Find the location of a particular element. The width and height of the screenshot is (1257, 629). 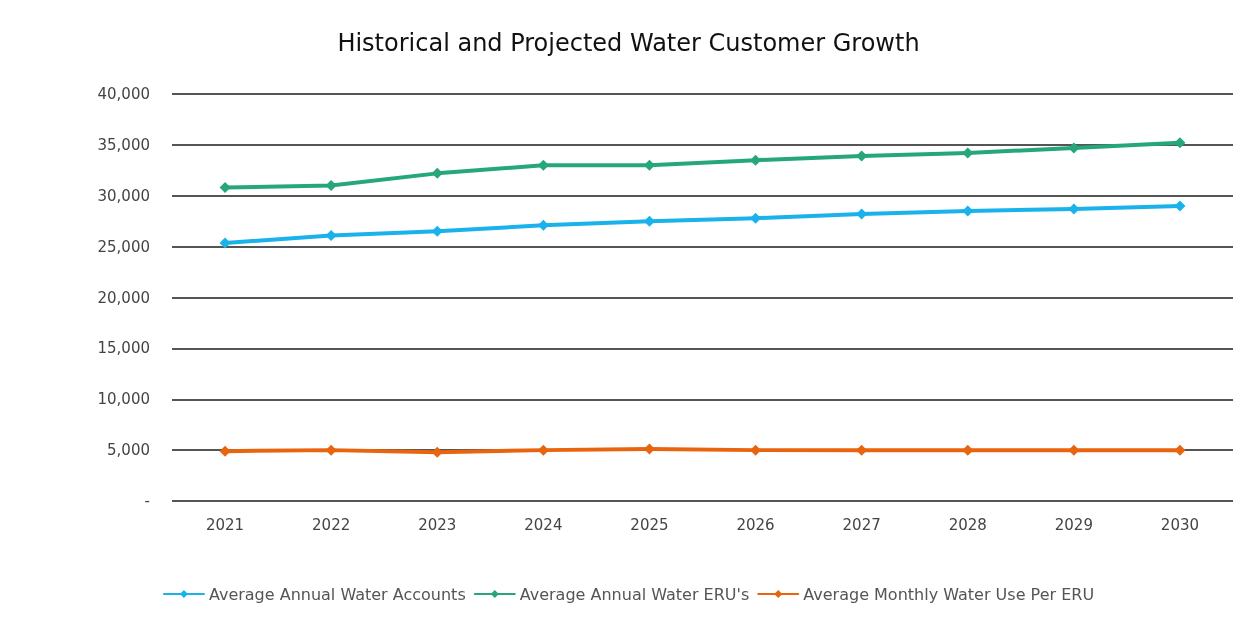

y-tick-label: 30,000 is located at coordinates (123, 195).